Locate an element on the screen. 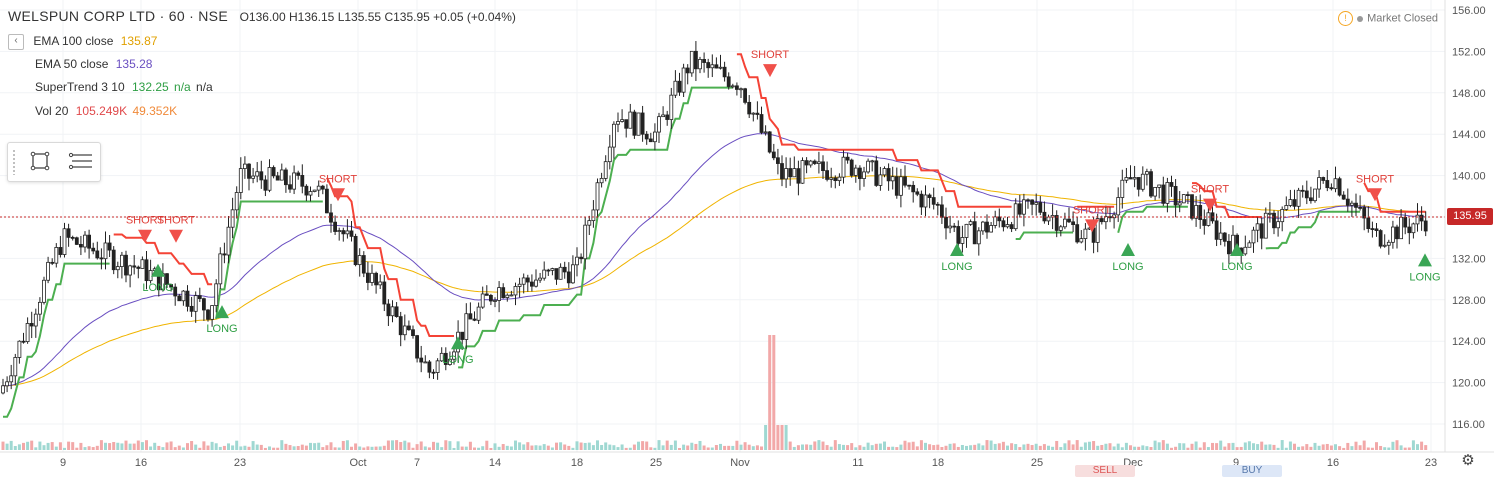 This screenshot has width=1494, height=477. indicator-supertrend: SuperTrend 3 10 132.25 n/a n/a is located at coordinates (124, 87).